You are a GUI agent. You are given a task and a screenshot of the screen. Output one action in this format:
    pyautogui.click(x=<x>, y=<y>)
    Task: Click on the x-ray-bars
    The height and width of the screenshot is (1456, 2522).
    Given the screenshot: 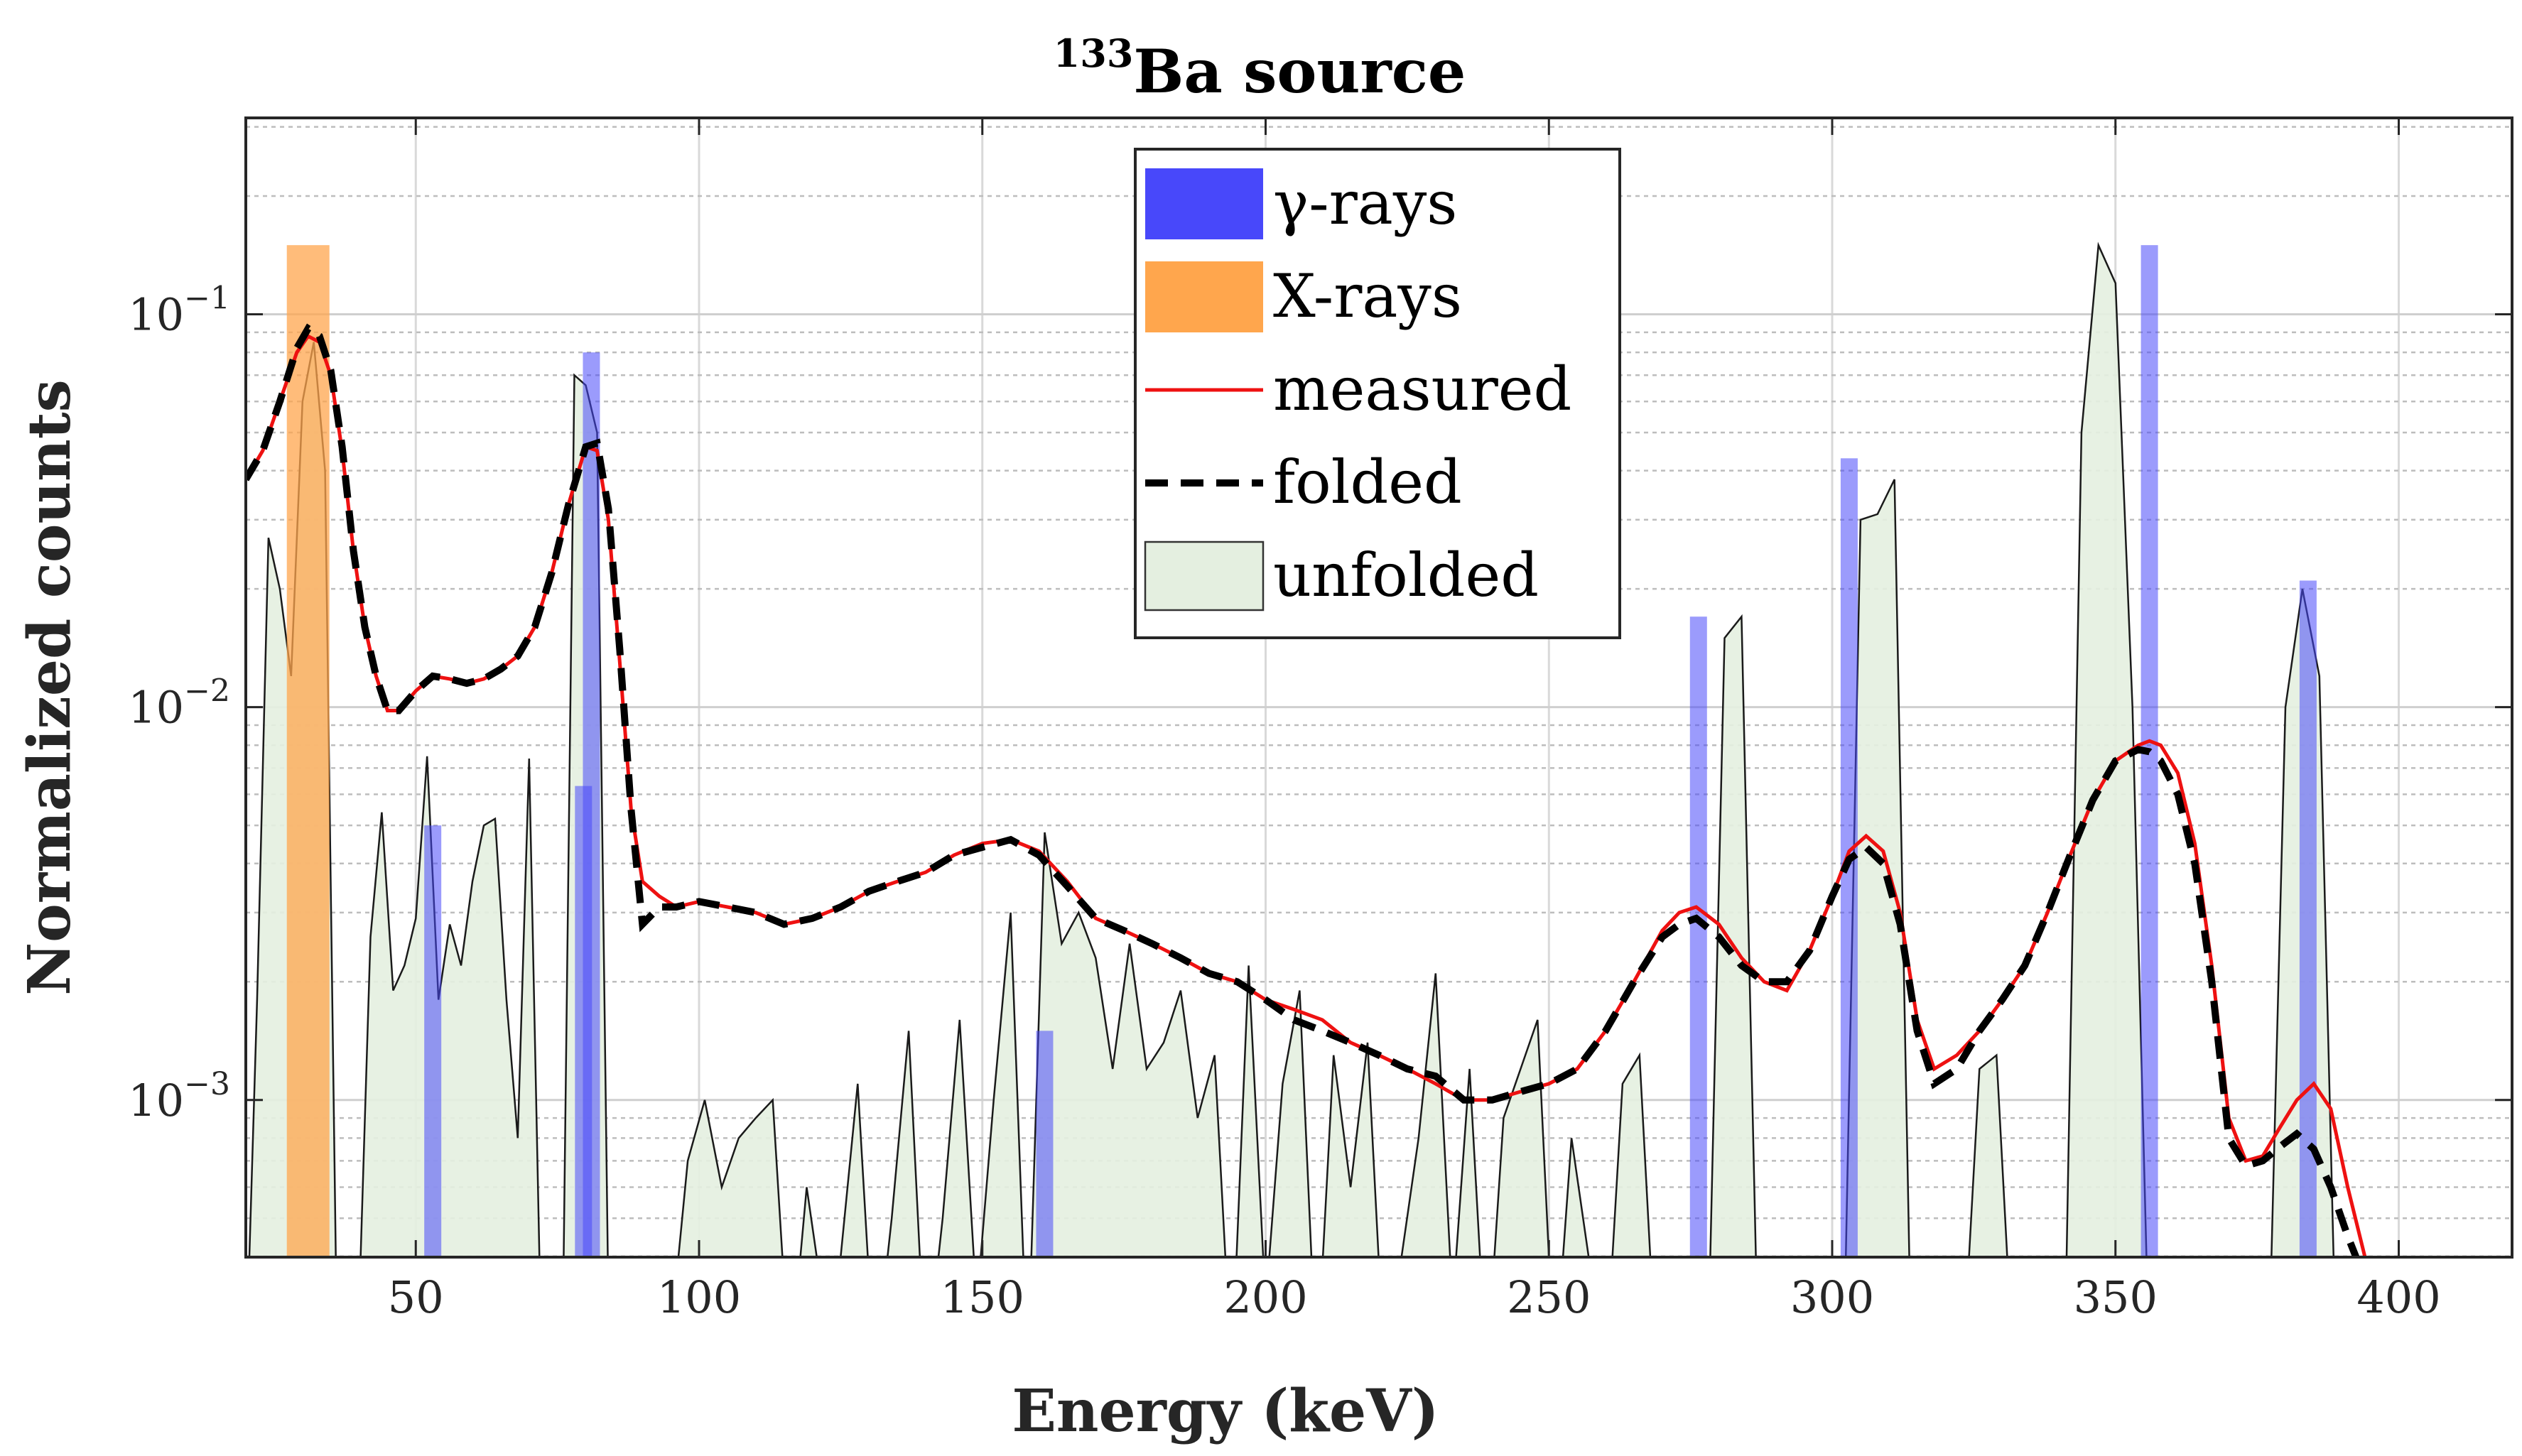 What is the action you would take?
    pyautogui.click(x=308, y=751)
    